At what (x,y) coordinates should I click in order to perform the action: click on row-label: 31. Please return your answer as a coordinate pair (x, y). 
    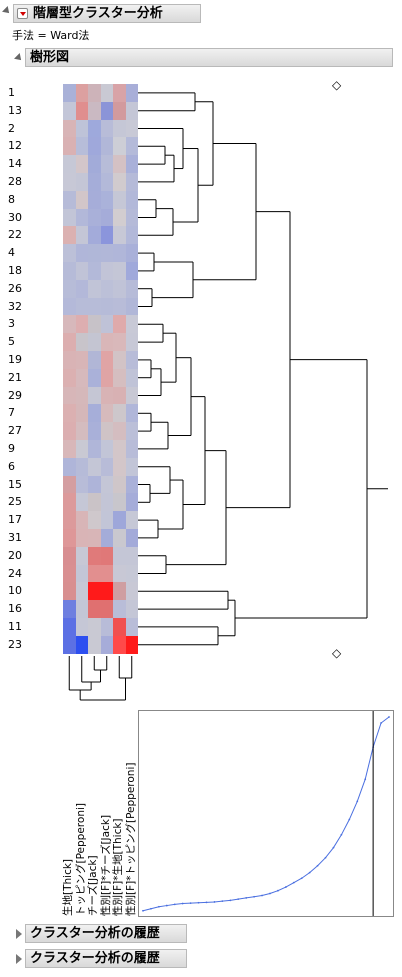
    Looking at the image, I should click on (15, 537).